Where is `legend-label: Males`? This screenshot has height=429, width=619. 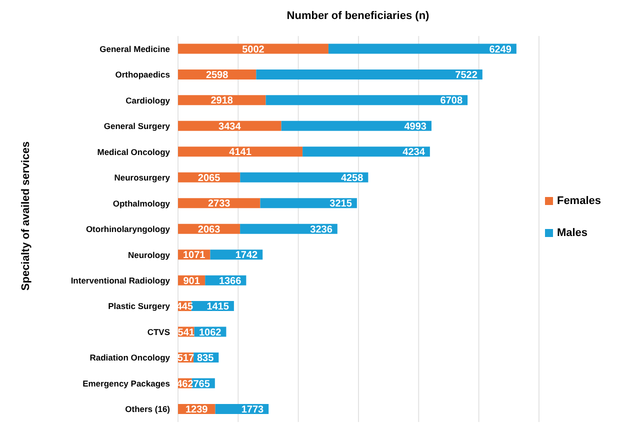
legend-label: Males is located at coordinates (572, 233).